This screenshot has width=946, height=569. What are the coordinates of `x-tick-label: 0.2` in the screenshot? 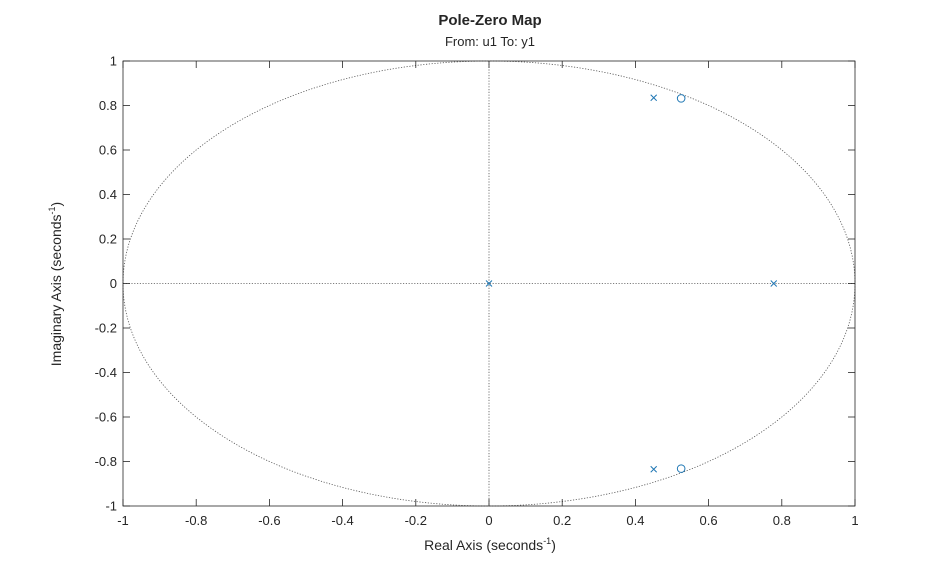 It's located at (562, 520).